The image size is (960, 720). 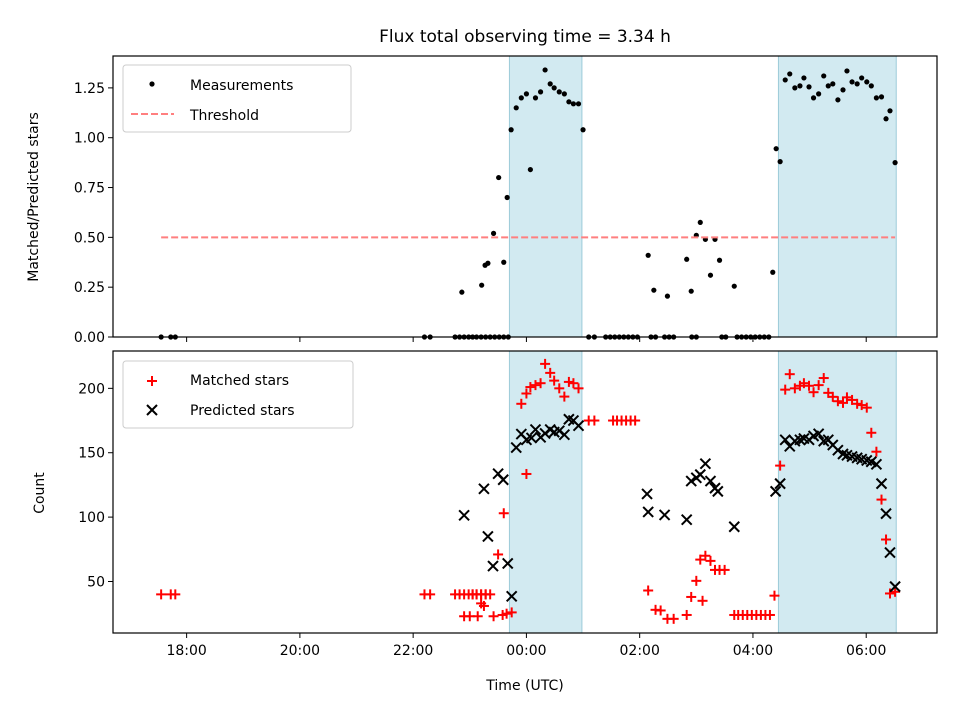 What do you see at coordinates (237, 98) in the screenshot?
I see `legend-top: Measurements Threshold` at bounding box center [237, 98].